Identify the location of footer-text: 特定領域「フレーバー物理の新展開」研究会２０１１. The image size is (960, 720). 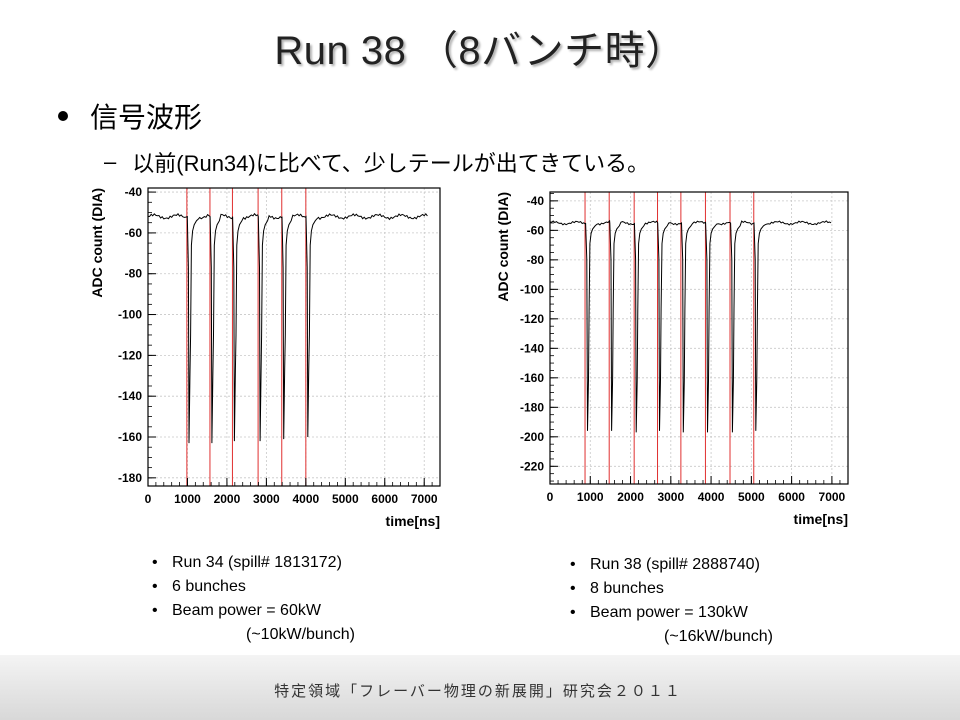
(478, 691).